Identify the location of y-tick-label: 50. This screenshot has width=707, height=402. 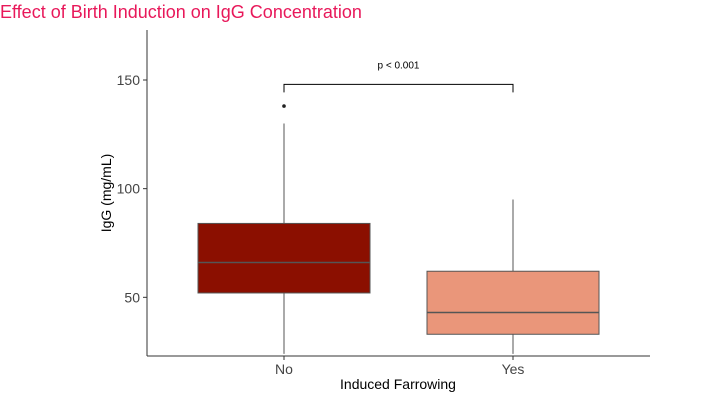
(132, 297).